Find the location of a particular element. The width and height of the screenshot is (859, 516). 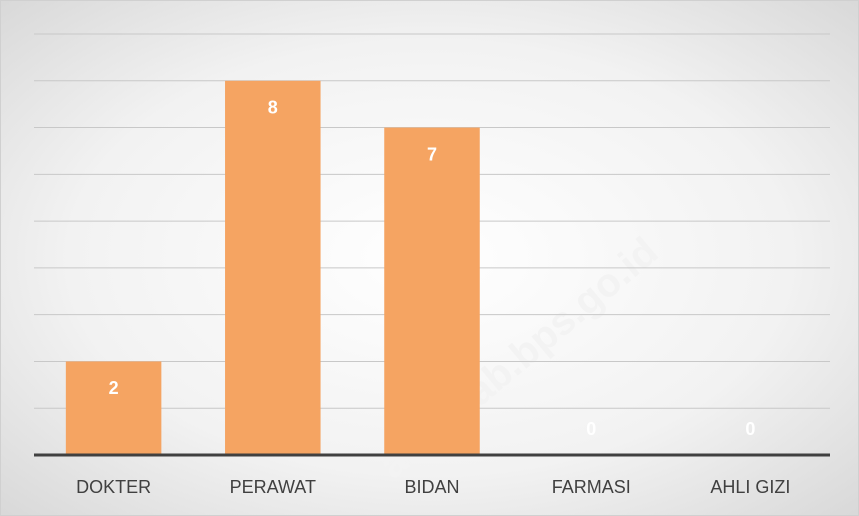

x-tick-label: AHLI GIZI is located at coordinates (750, 487).